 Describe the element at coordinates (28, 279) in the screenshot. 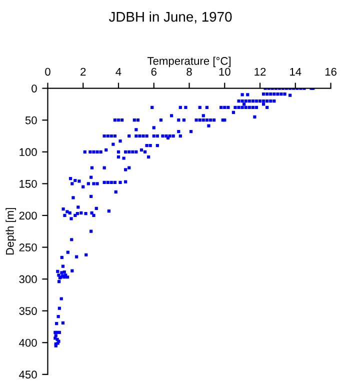

I see `y-tick-label: 300` at that location.